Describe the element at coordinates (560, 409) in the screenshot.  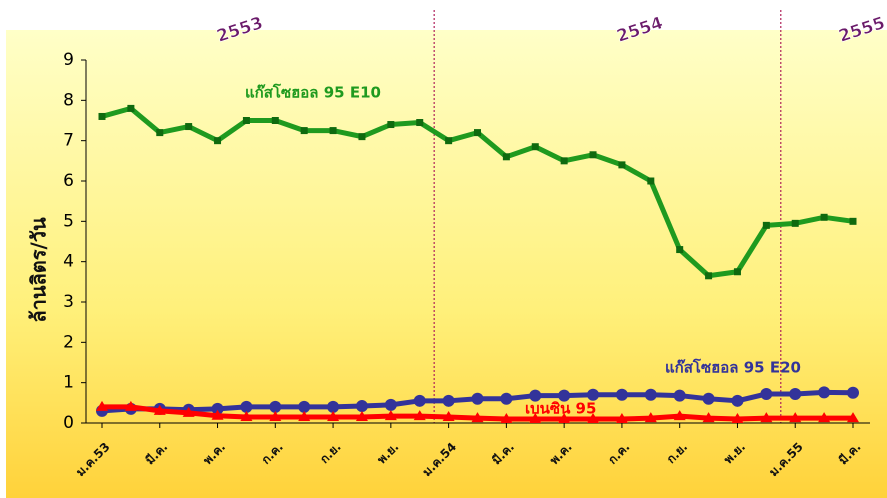
I see `series-label: เบนซิน 95` at that location.